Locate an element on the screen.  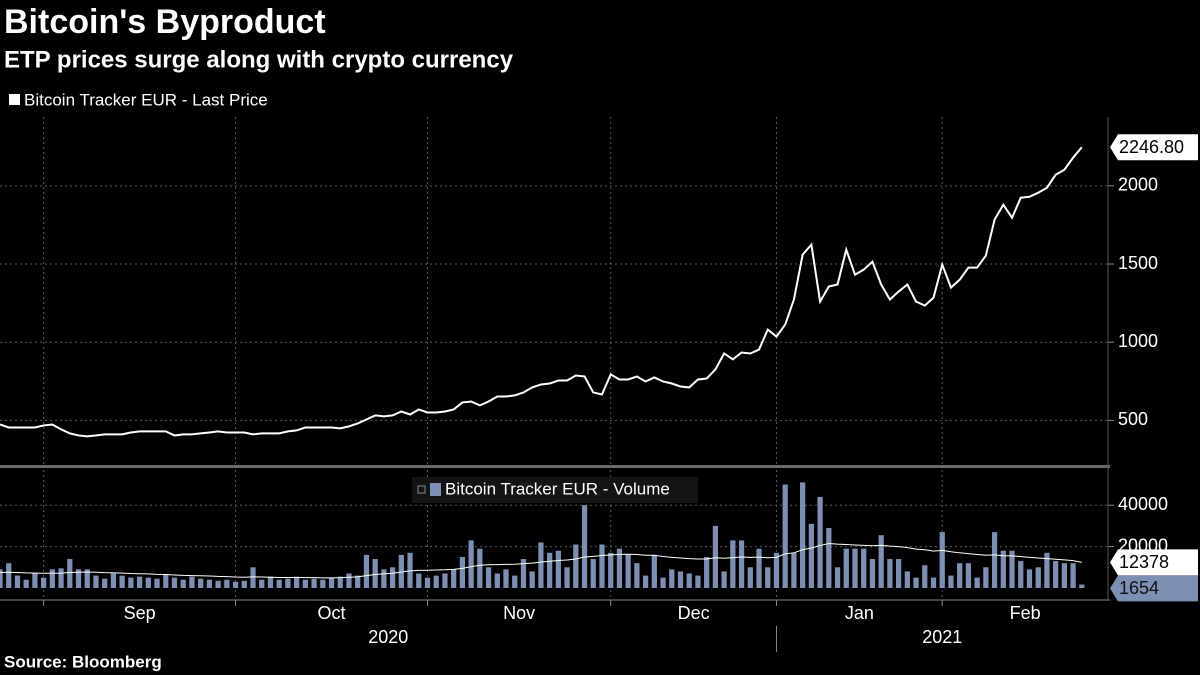
last-price-label-box is located at coordinates (1154, 147).